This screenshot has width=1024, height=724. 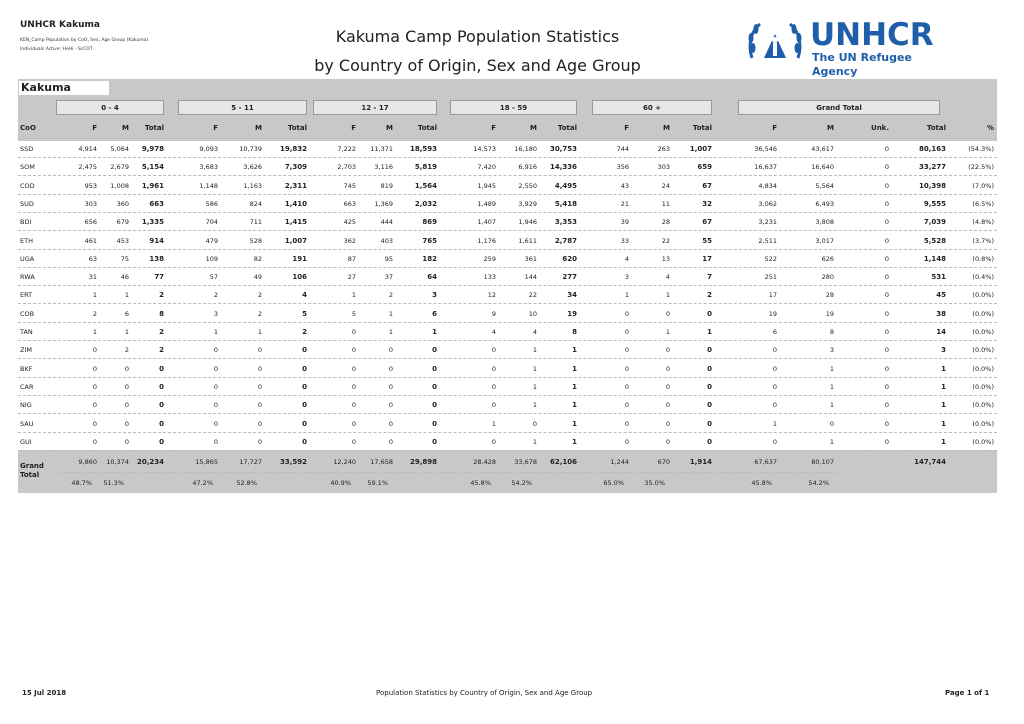 What do you see at coordinates (381, 149) in the screenshot?
I see `table-cell: 11,371` at bounding box center [381, 149].